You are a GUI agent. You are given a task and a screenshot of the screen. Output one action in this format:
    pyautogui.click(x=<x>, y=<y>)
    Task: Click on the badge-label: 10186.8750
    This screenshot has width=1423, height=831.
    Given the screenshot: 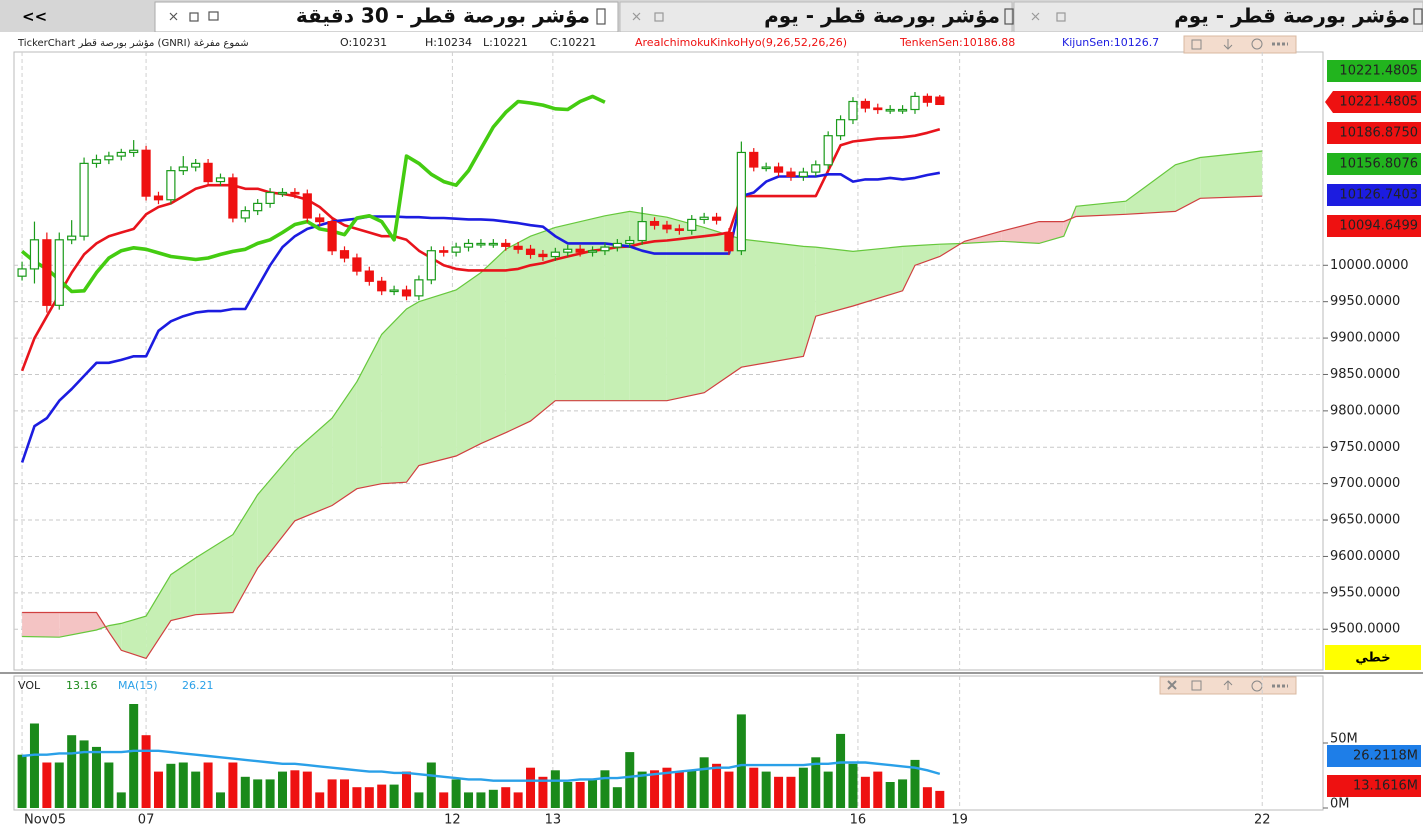 What is the action you would take?
    pyautogui.click(x=1378, y=133)
    